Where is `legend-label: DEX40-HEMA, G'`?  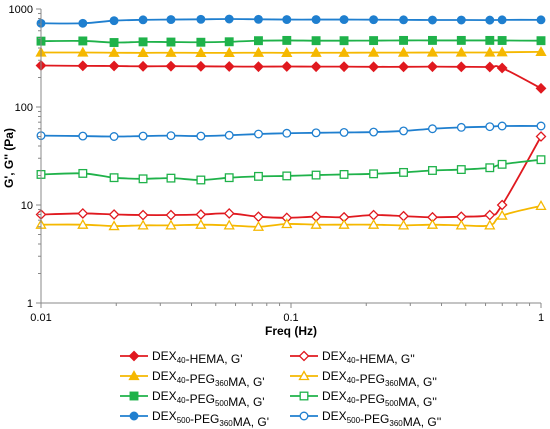
legend-label: DEX40-HEMA, G' is located at coordinates (197, 357).